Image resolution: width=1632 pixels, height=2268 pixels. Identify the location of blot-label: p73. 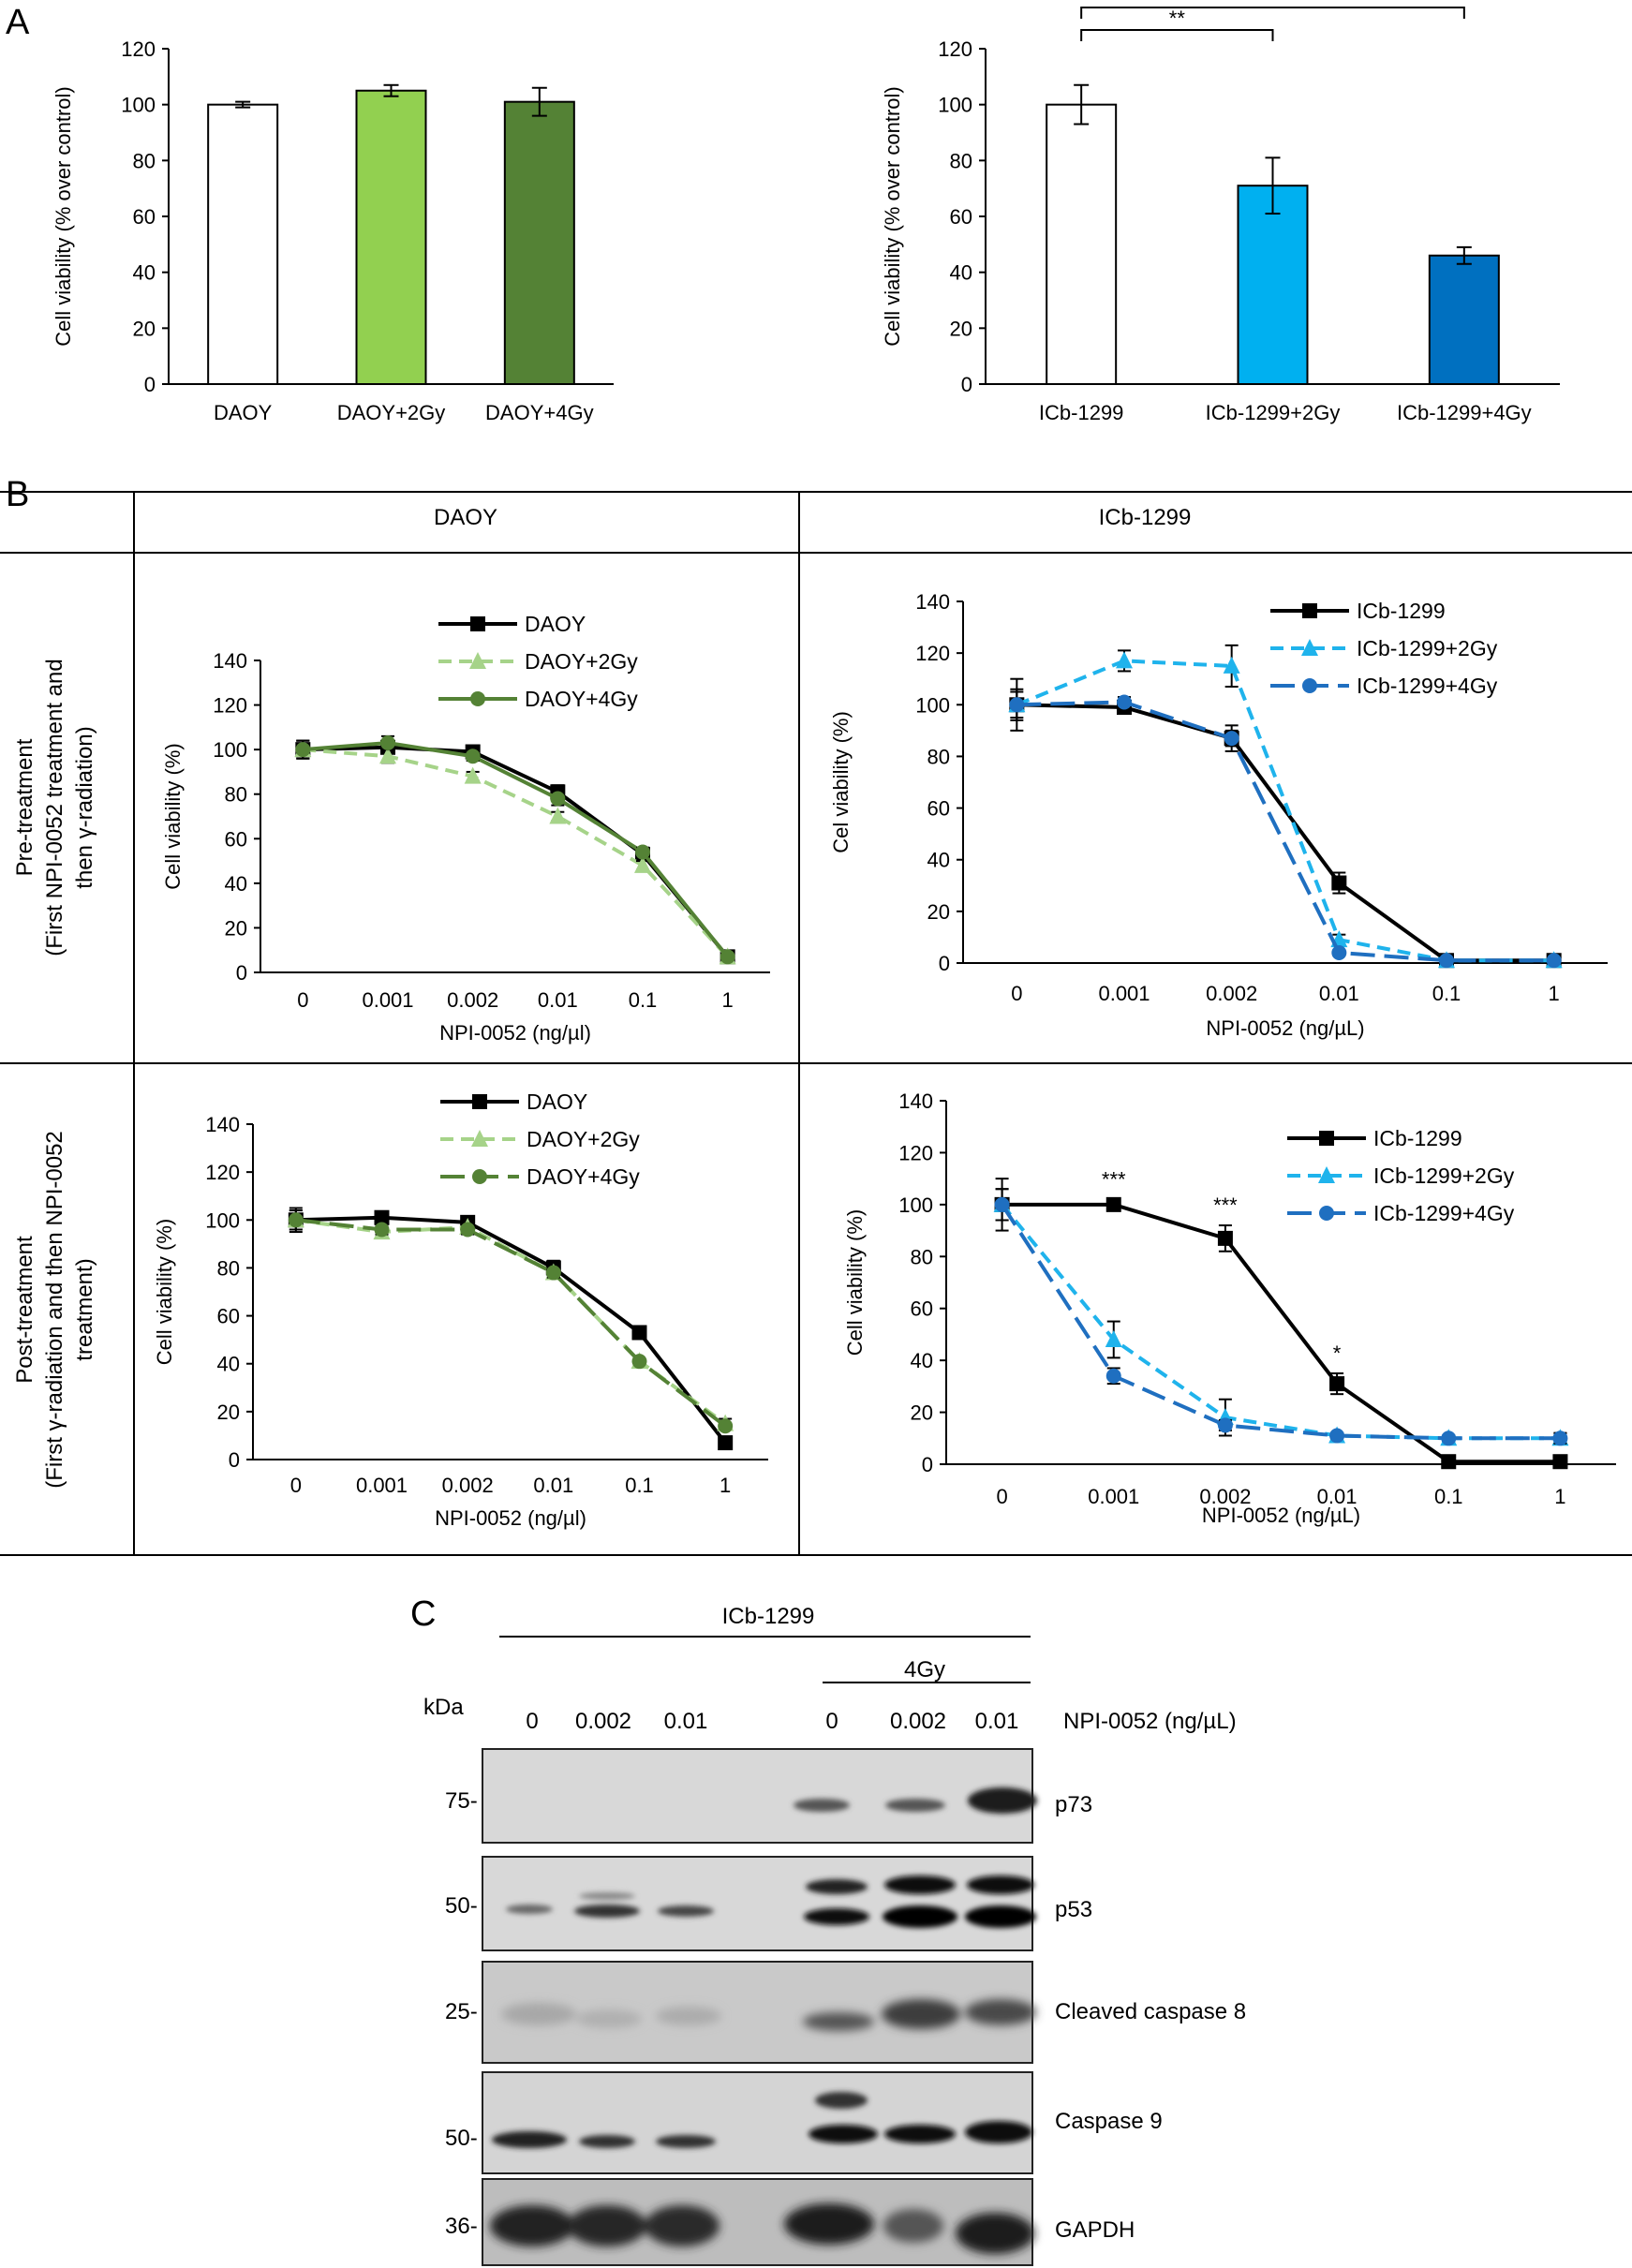
(1073, 1804).